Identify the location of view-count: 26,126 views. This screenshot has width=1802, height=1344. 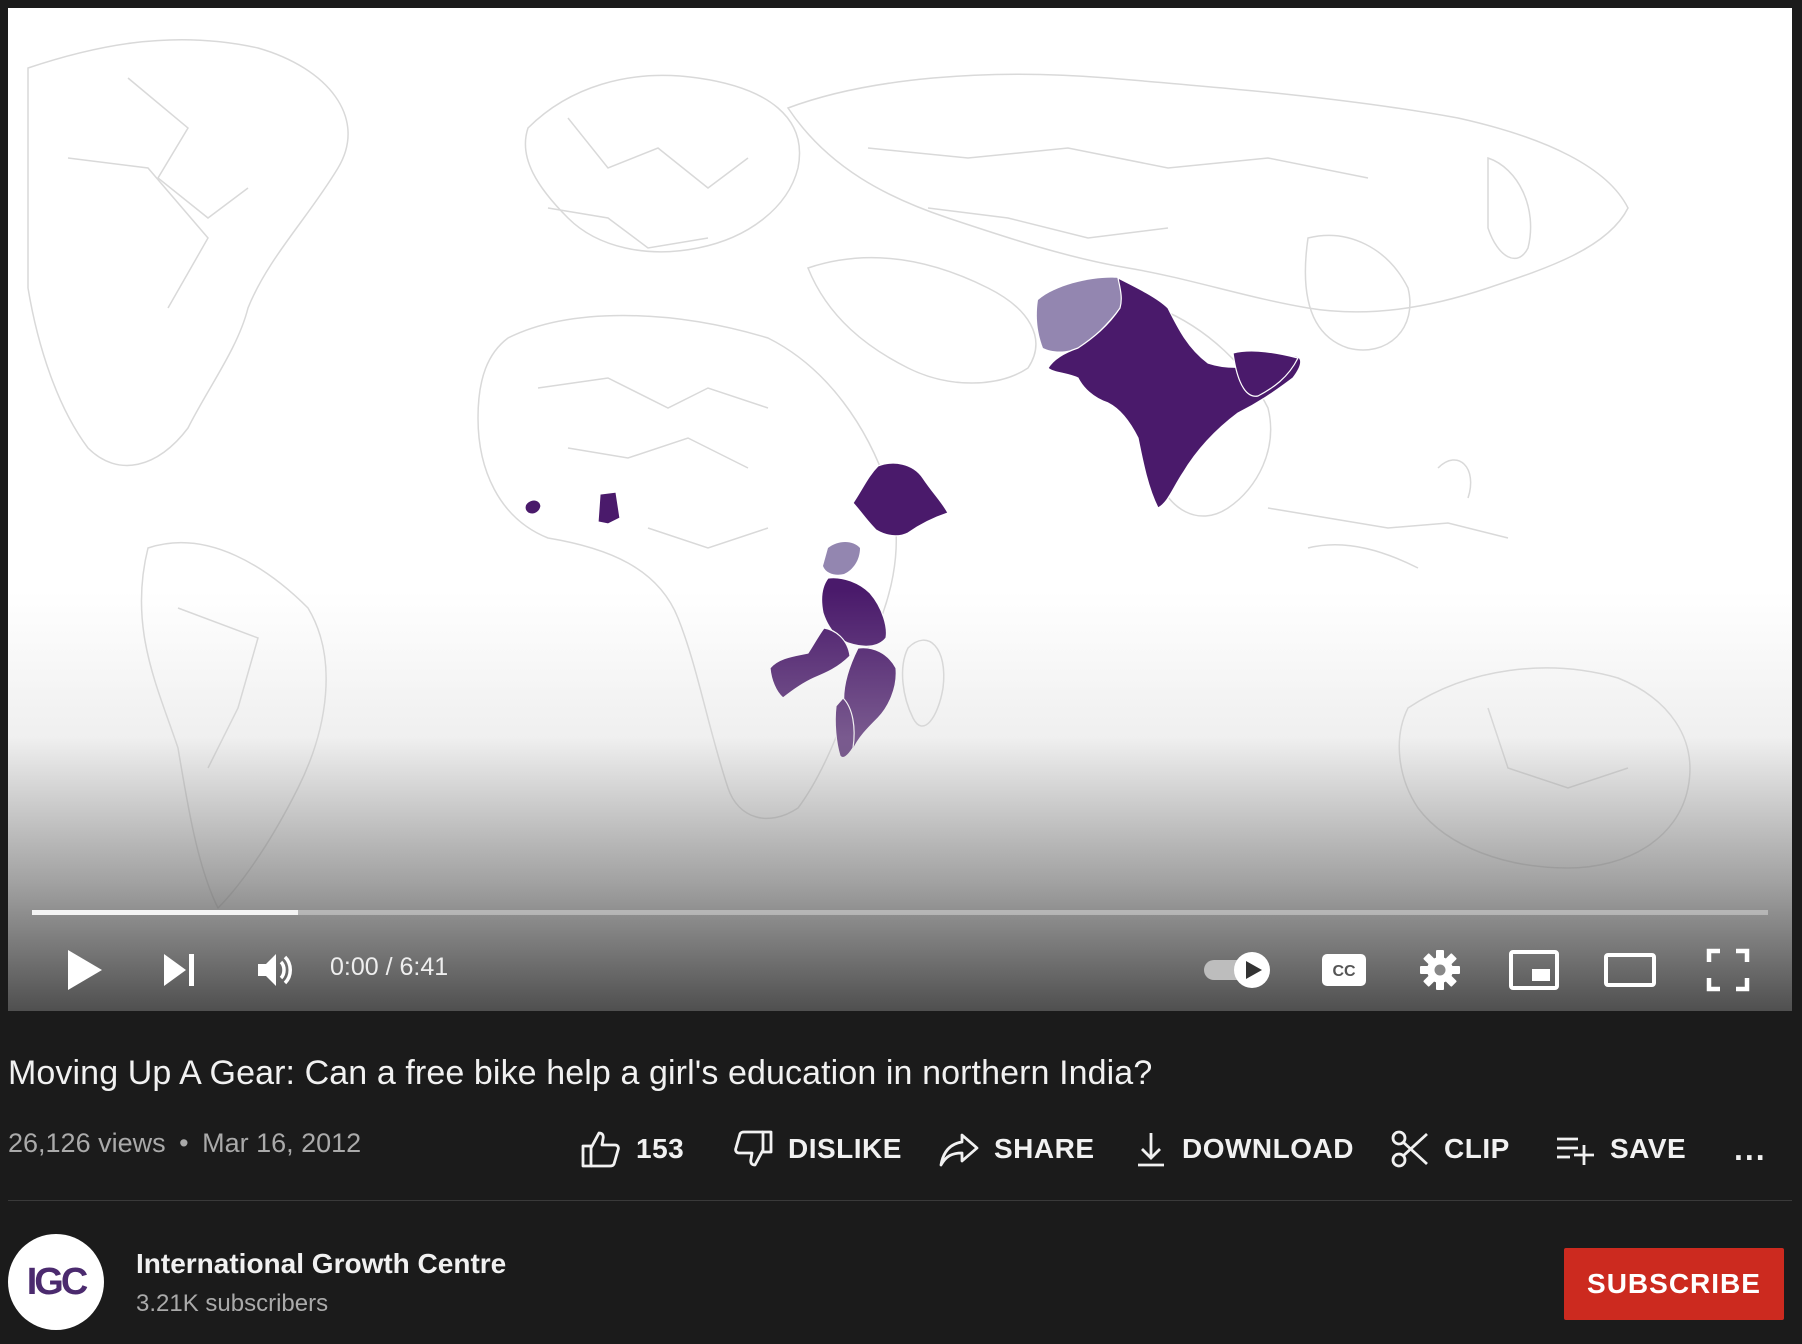
(87, 1143).